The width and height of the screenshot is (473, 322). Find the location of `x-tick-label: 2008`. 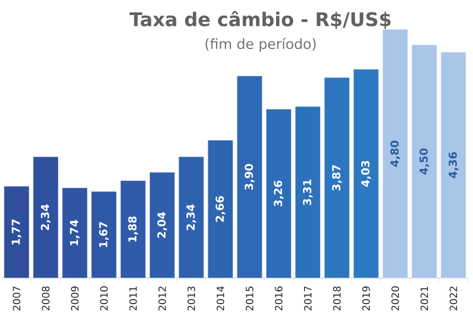

x-tick-label: 2008 is located at coordinates (46, 298).